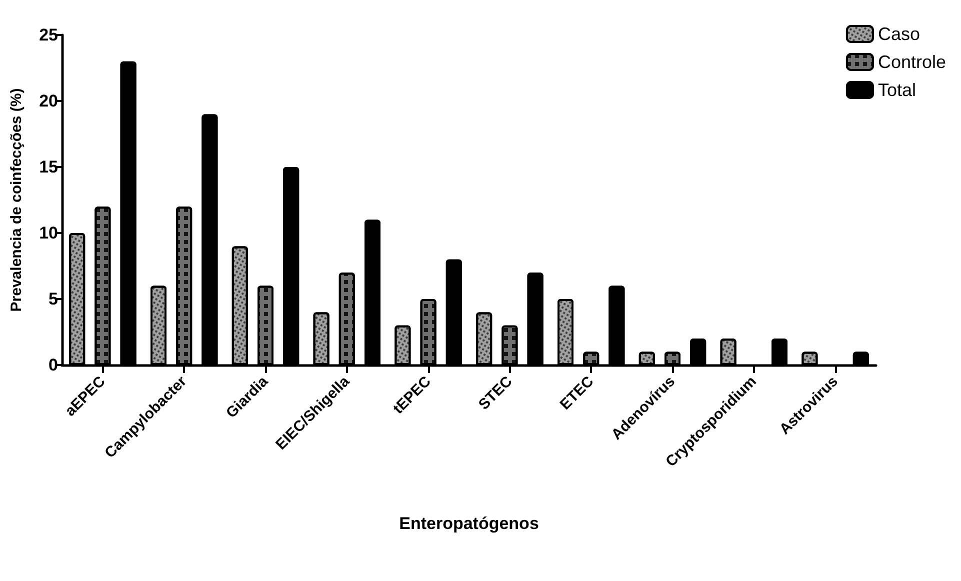  I want to click on legend-label: Caso, so click(899, 34).